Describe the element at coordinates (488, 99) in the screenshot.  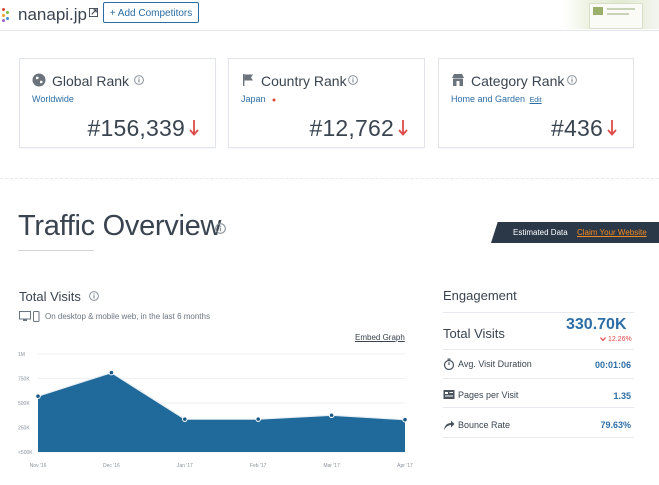
I see `category-name: Home and Garden` at that location.